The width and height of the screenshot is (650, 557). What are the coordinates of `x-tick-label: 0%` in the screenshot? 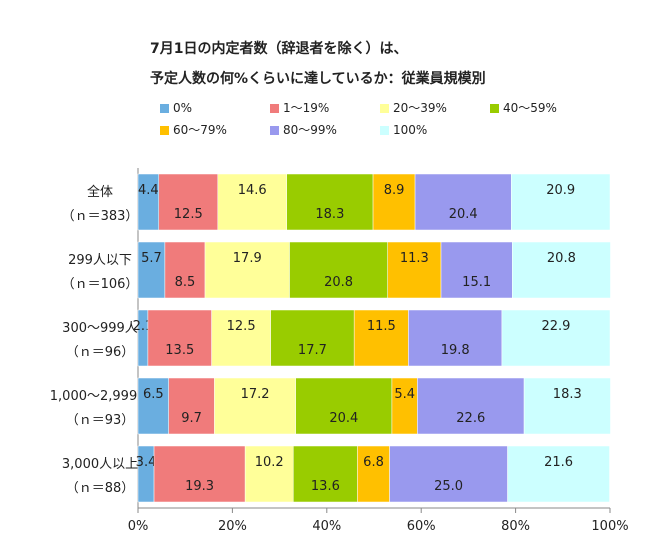 It's located at (138, 526).